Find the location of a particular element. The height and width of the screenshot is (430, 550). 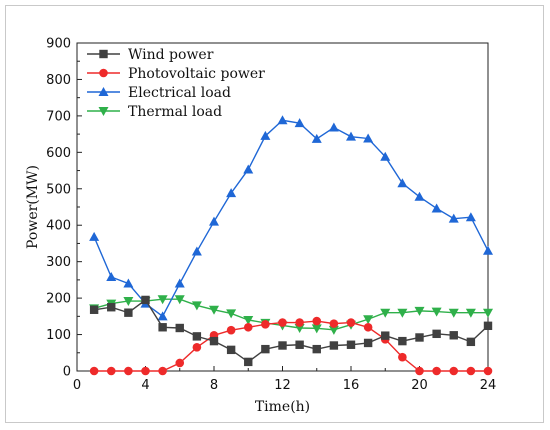

series-wind-power is located at coordinates (291, 331).